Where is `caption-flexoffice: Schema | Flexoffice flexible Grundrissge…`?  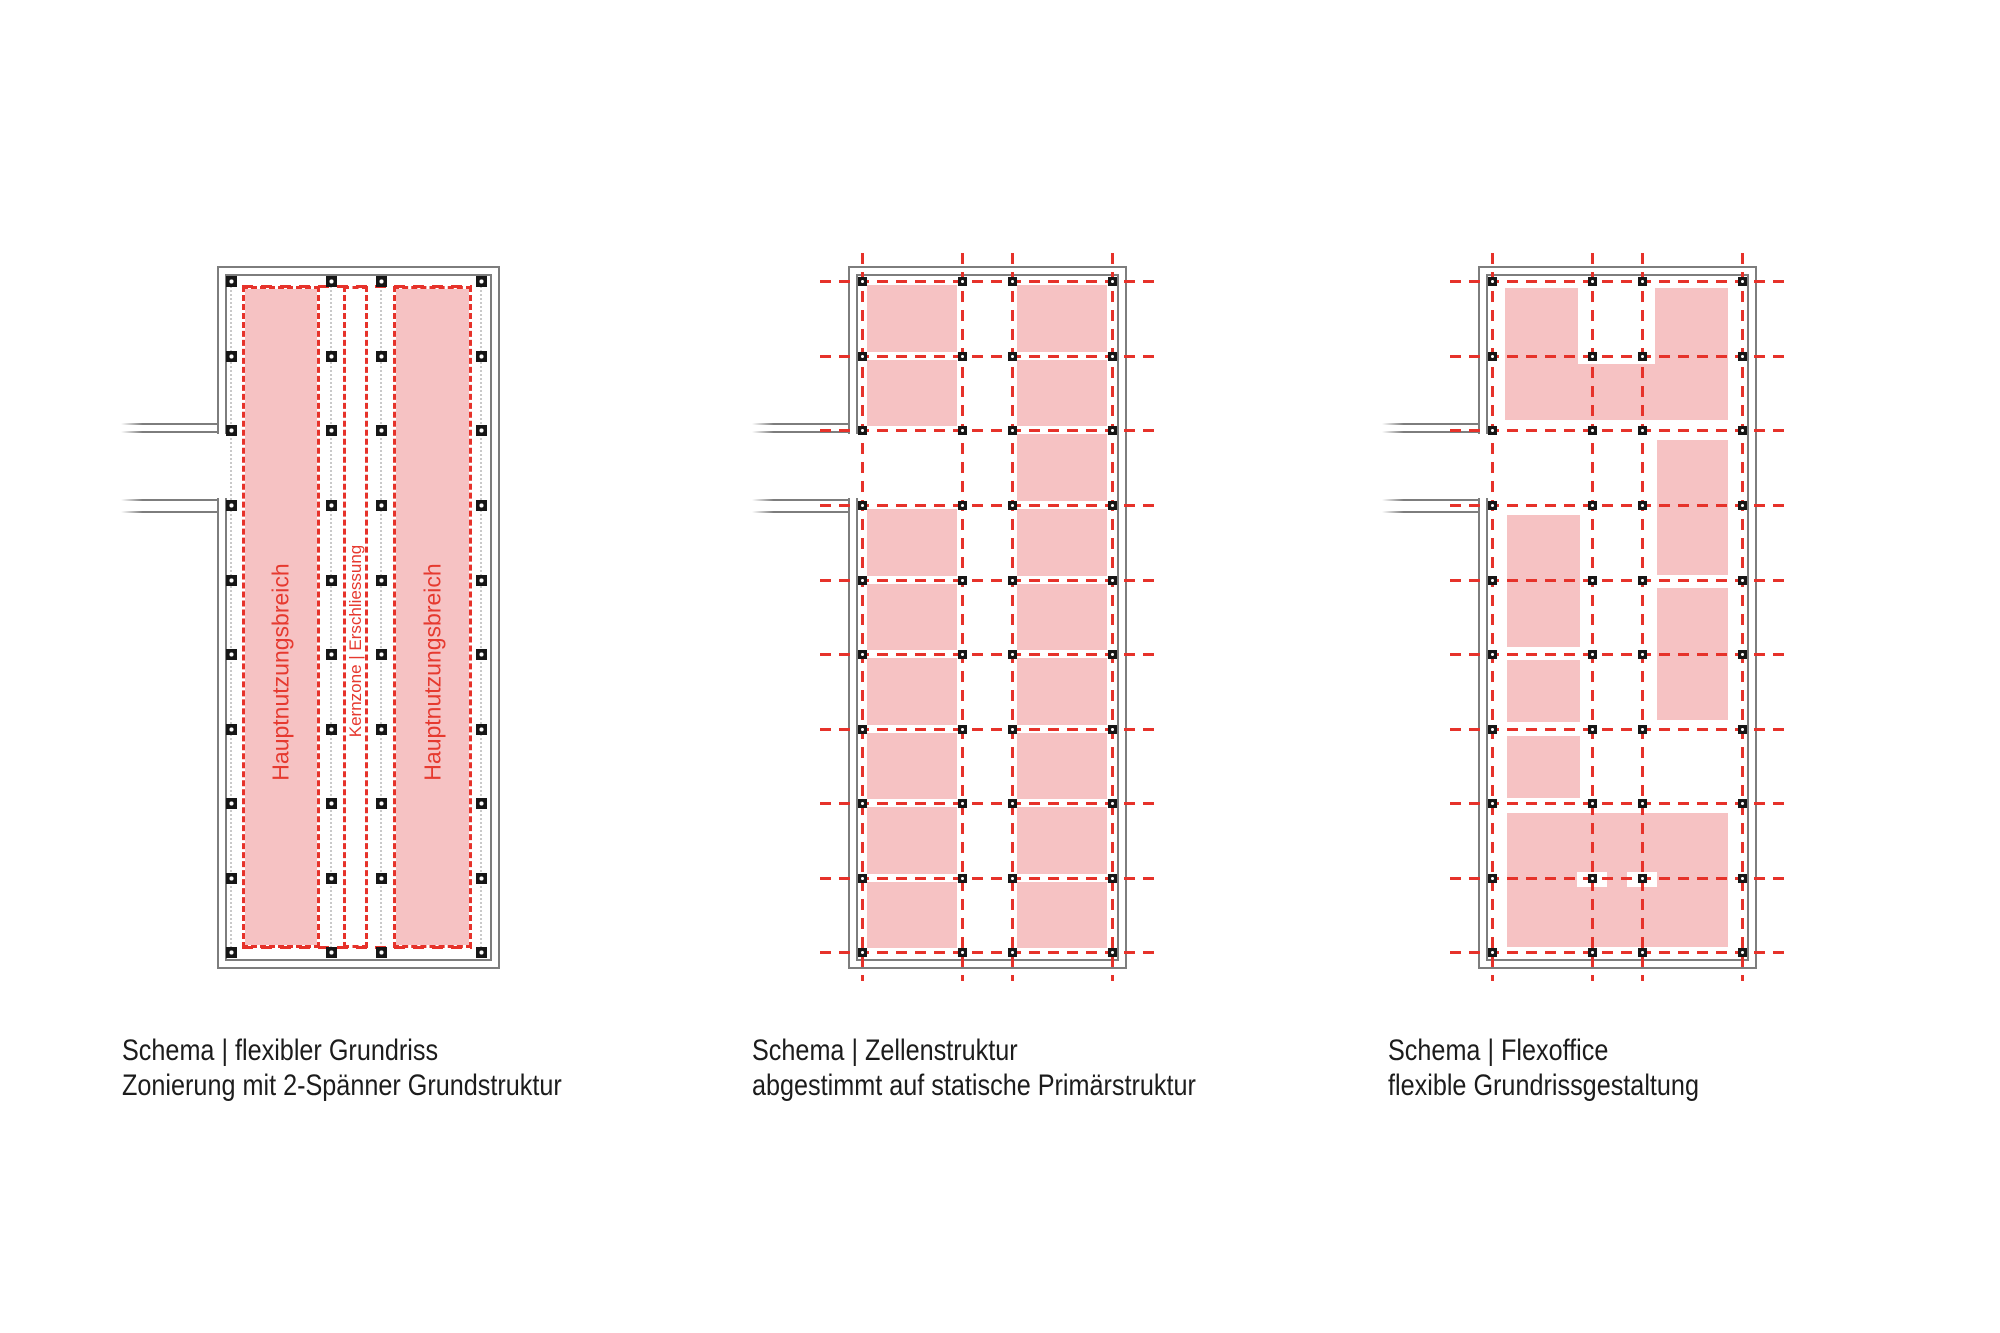 caption-flexoffice: Schema | Flexoffice flexible Grundrissge… is located at coordinates (1543, 1068).